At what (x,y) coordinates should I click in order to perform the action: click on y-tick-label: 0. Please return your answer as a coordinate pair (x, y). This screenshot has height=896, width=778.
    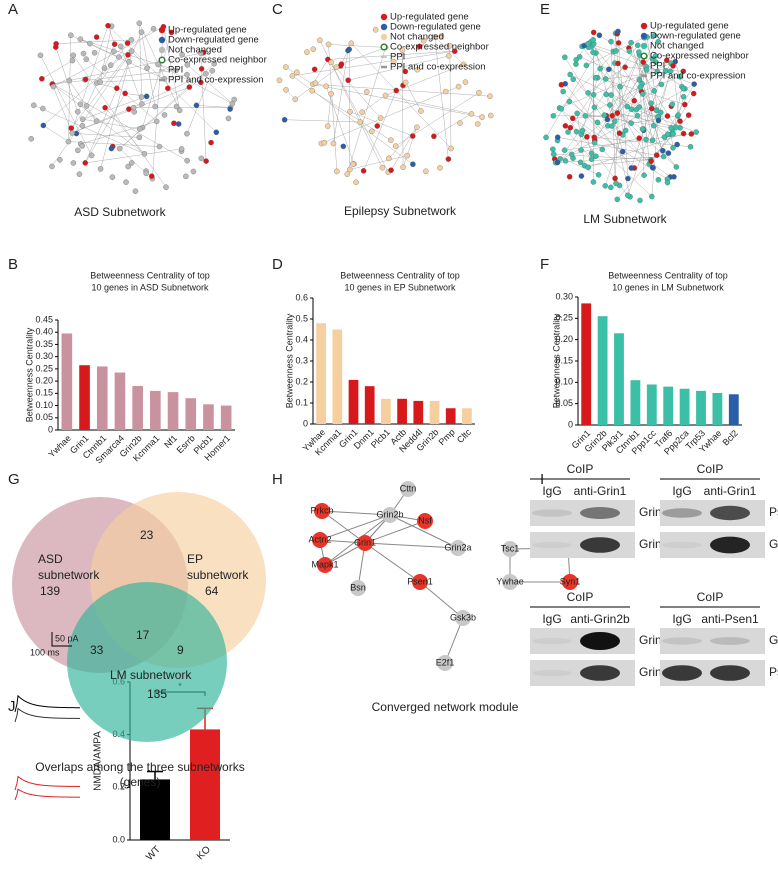
    Looking at the image, I should click on (570, 424).